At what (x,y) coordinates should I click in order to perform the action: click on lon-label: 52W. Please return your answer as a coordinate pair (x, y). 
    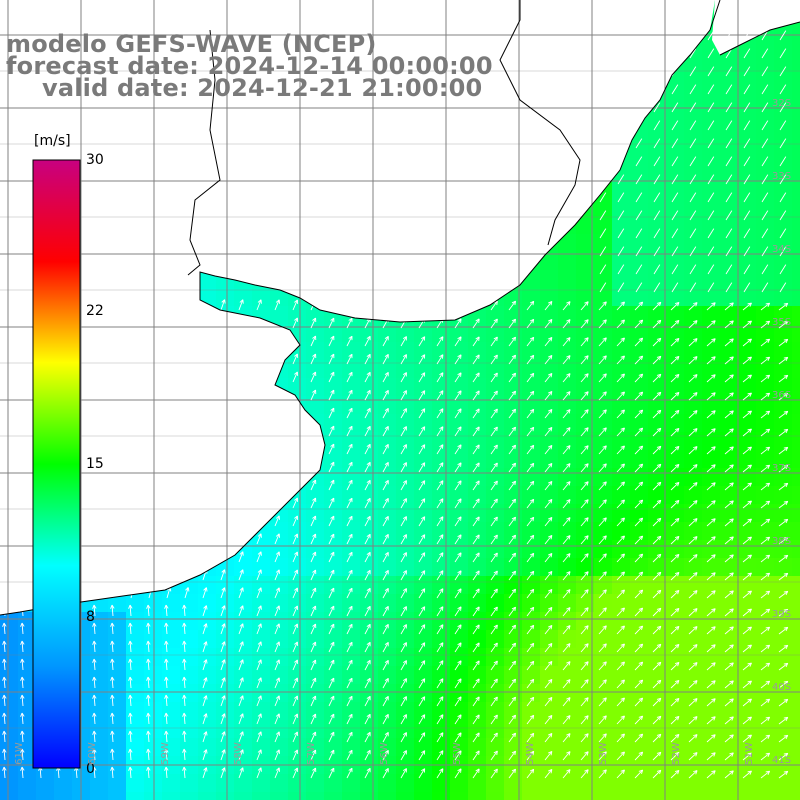
    Looking at the image, I should click on (676, 753).